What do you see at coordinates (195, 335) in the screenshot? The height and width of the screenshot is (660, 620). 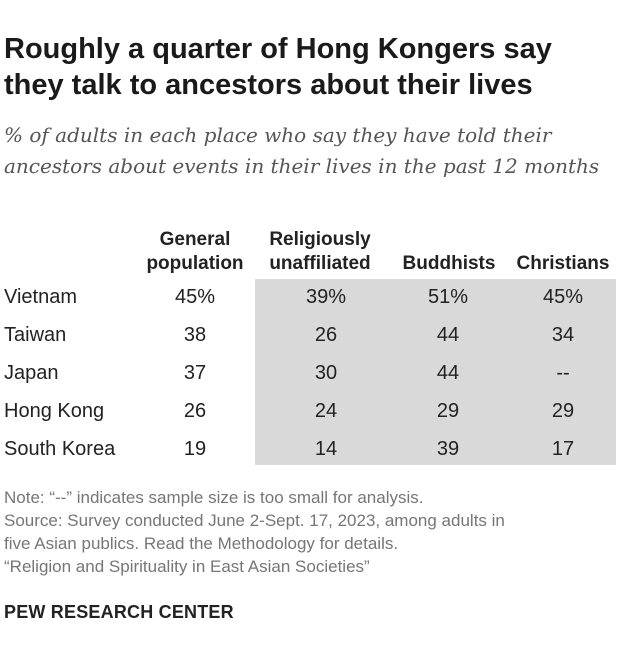 I see `cell-taiwan-general: 38` at bounding box center [195, 335].